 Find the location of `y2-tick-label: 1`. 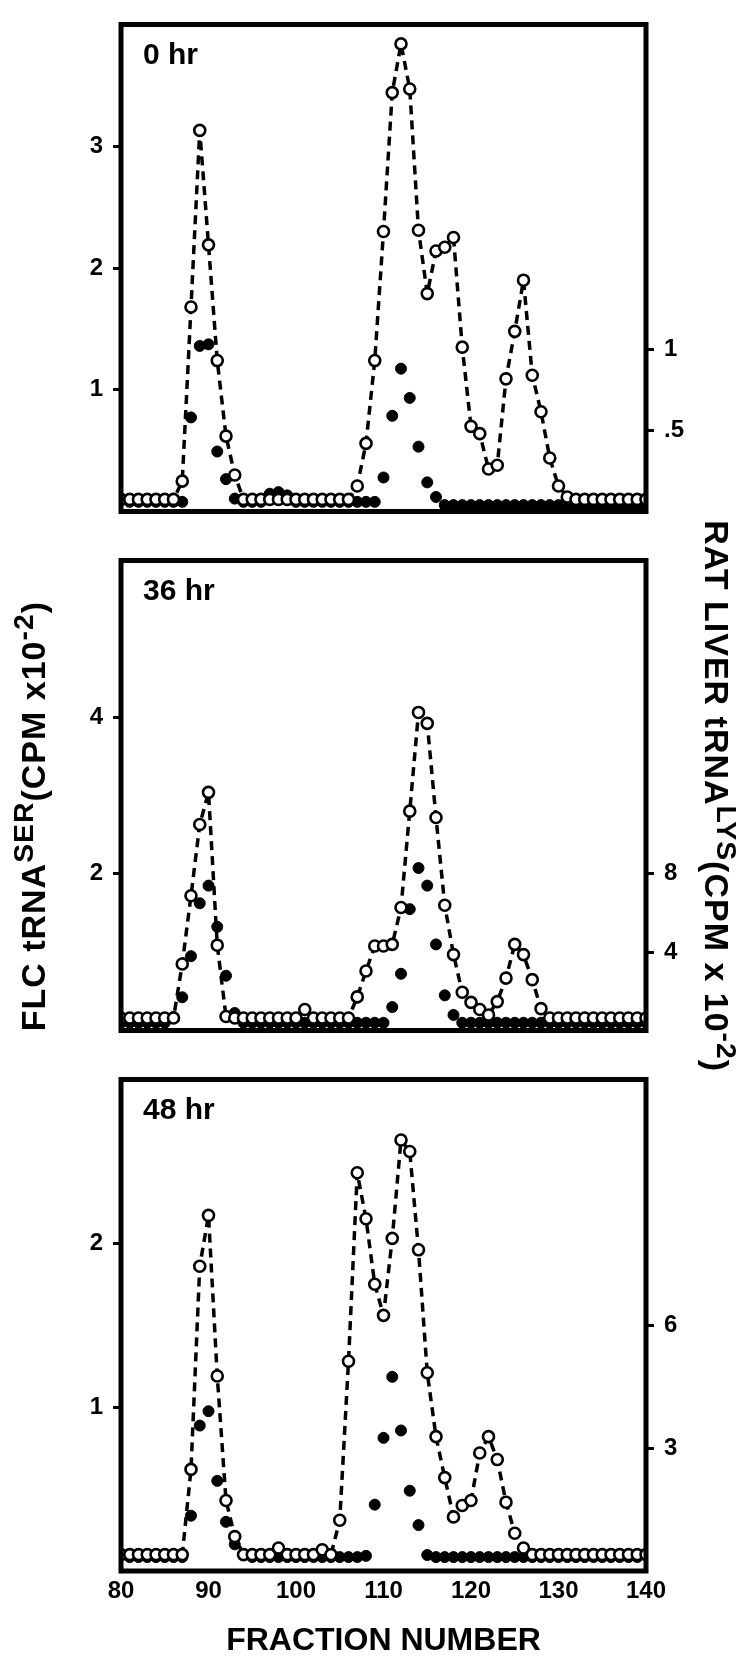

y2-tick-label: 1 is located at coordinates (671, 347).